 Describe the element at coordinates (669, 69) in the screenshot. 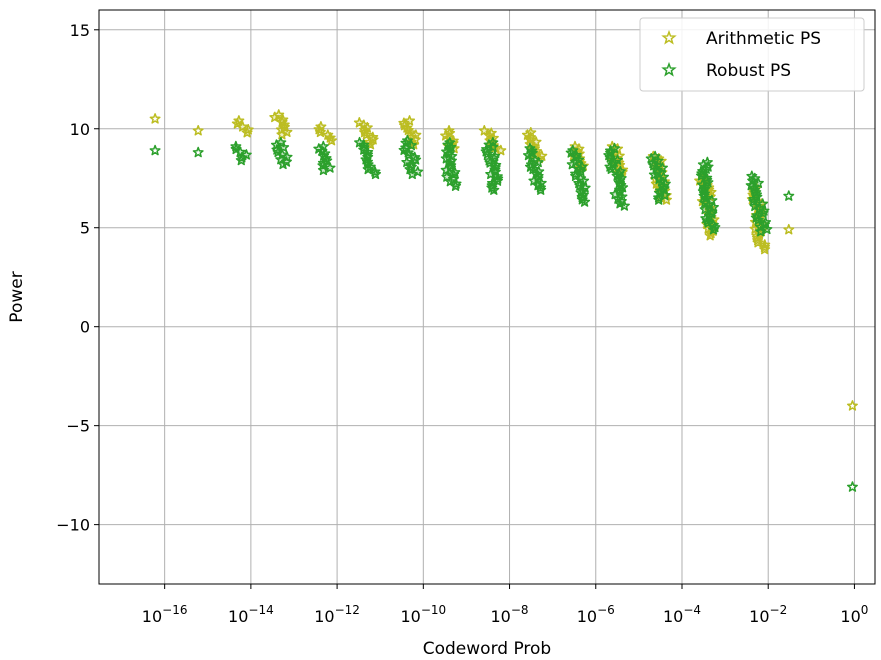

I see `legend-marker` at that location.